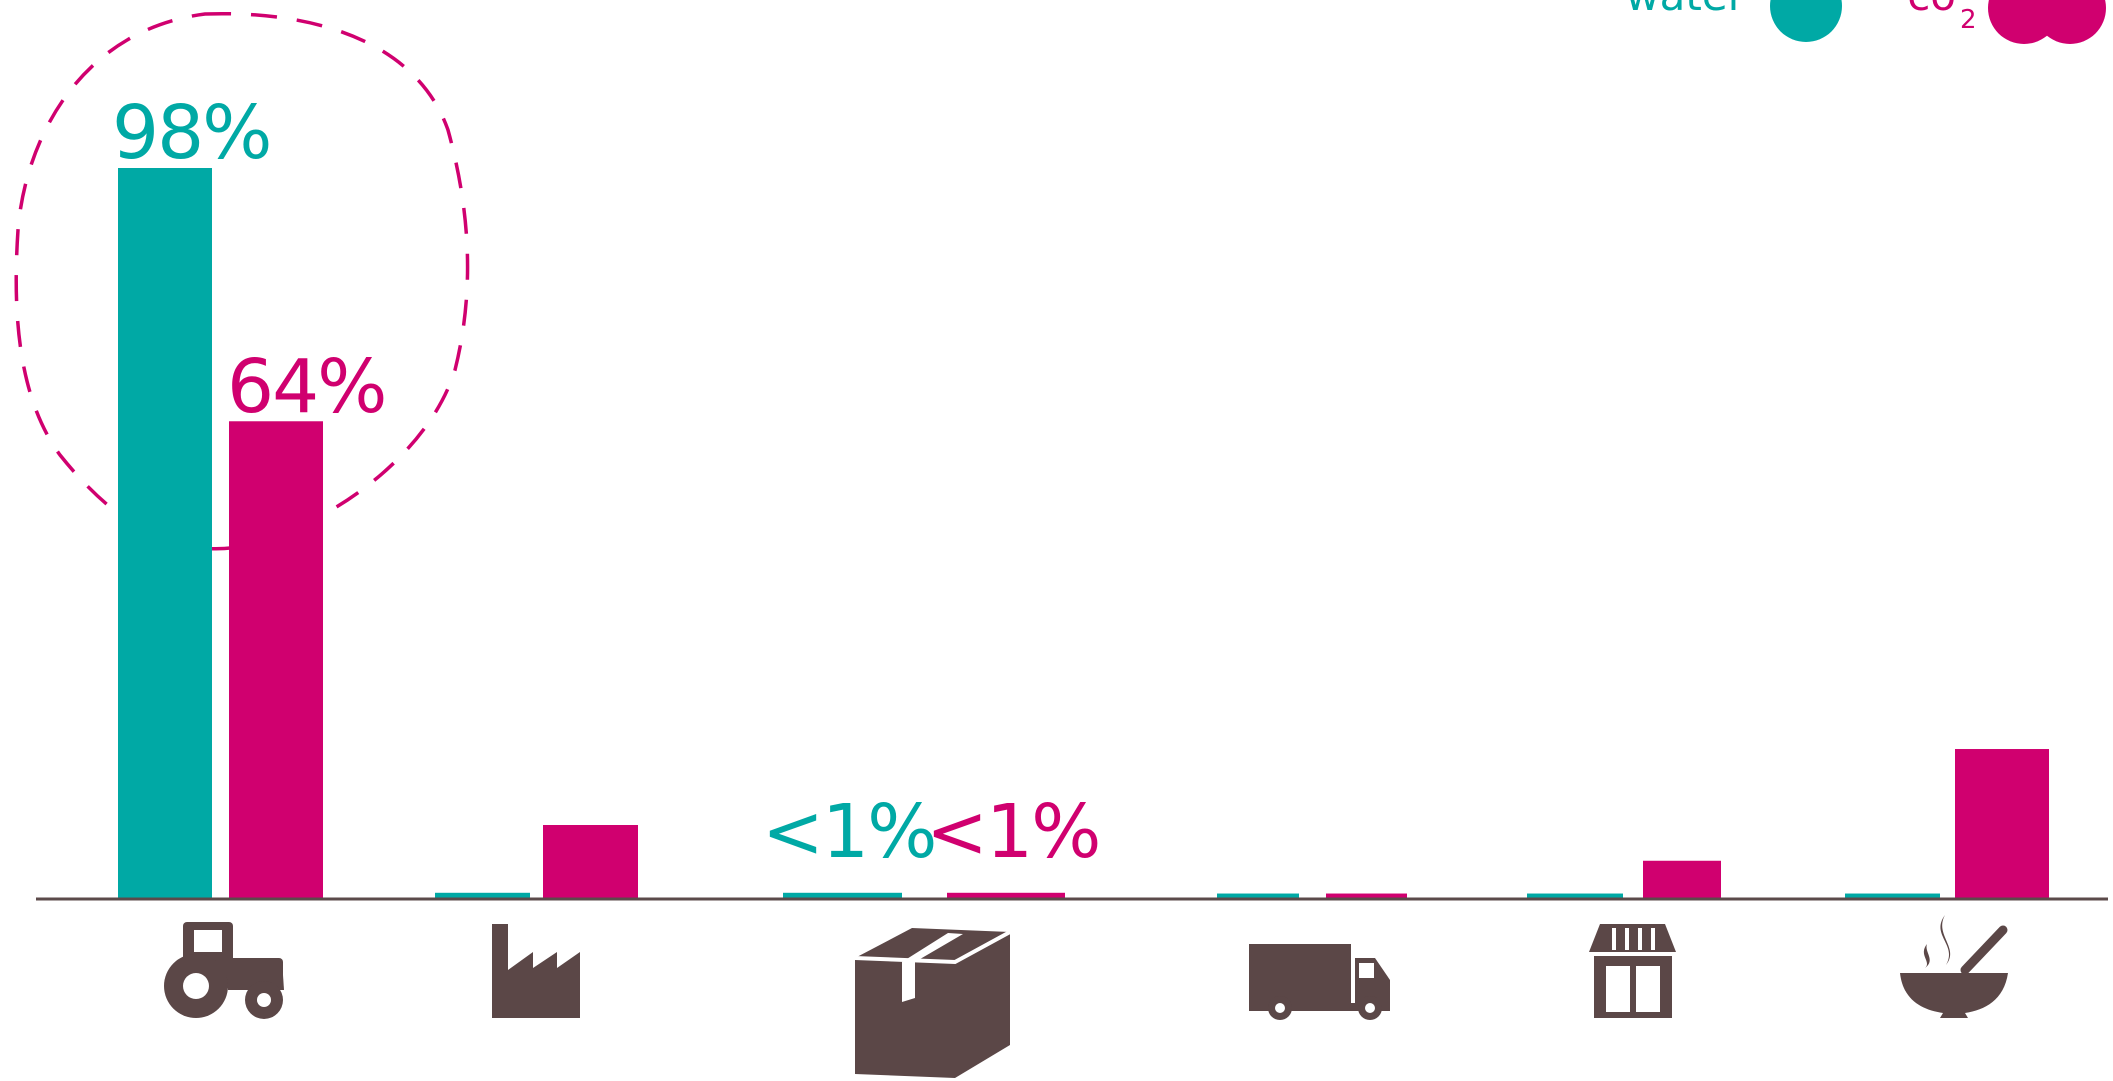 The image size is (2113, 1081). I want to click on bar-water-factory, so click(482, 895).